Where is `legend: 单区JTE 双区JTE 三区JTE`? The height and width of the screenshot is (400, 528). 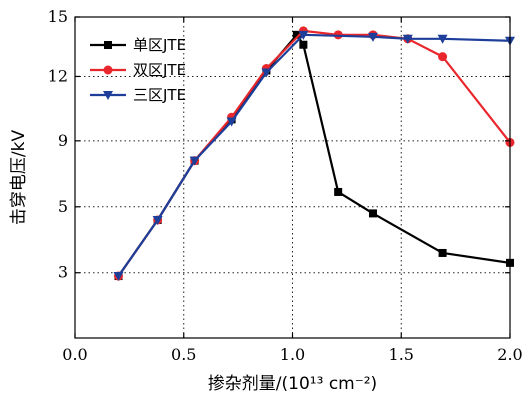 legend: 单区JTE 双区JTE 三区JTE is located at coordinates (138, 70).